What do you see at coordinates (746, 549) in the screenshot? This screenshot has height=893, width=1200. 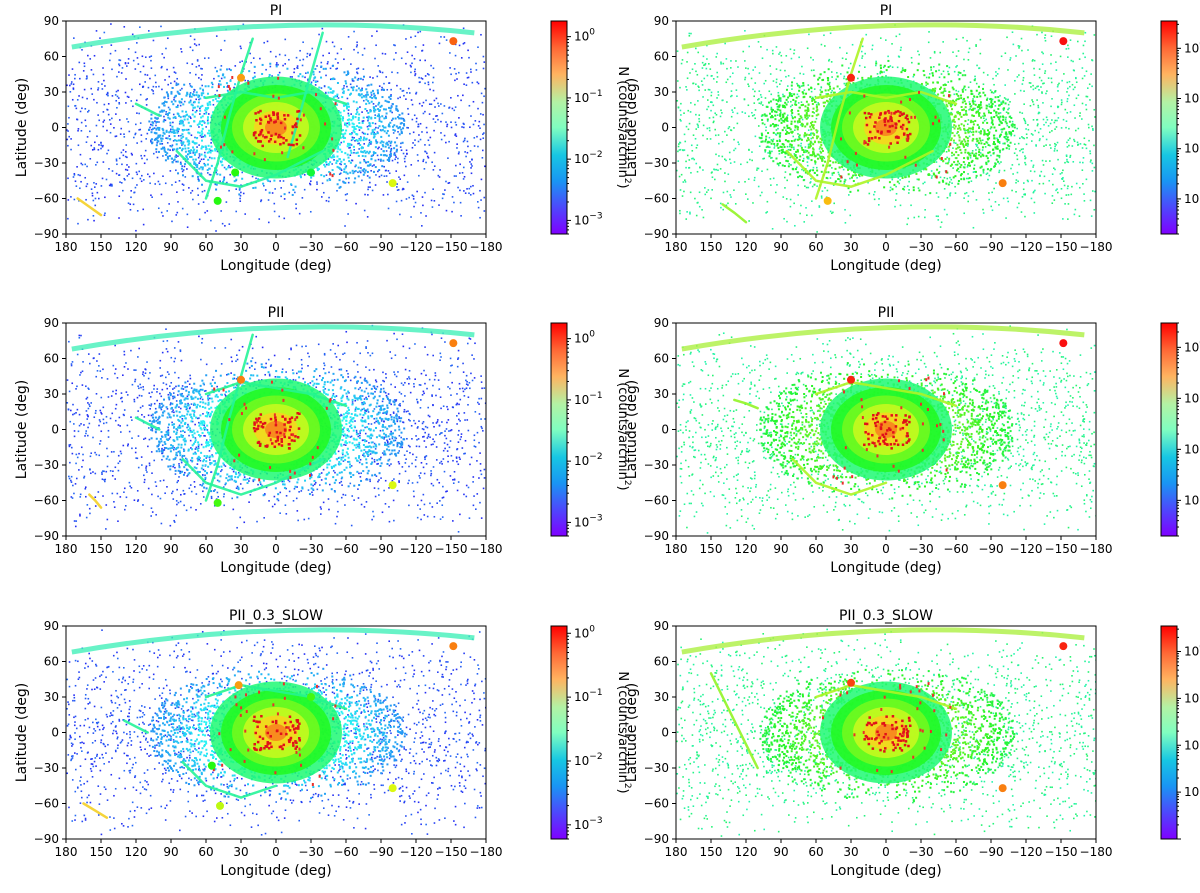 I see `x-tick-label: 120` at bounding box center [746, 549].